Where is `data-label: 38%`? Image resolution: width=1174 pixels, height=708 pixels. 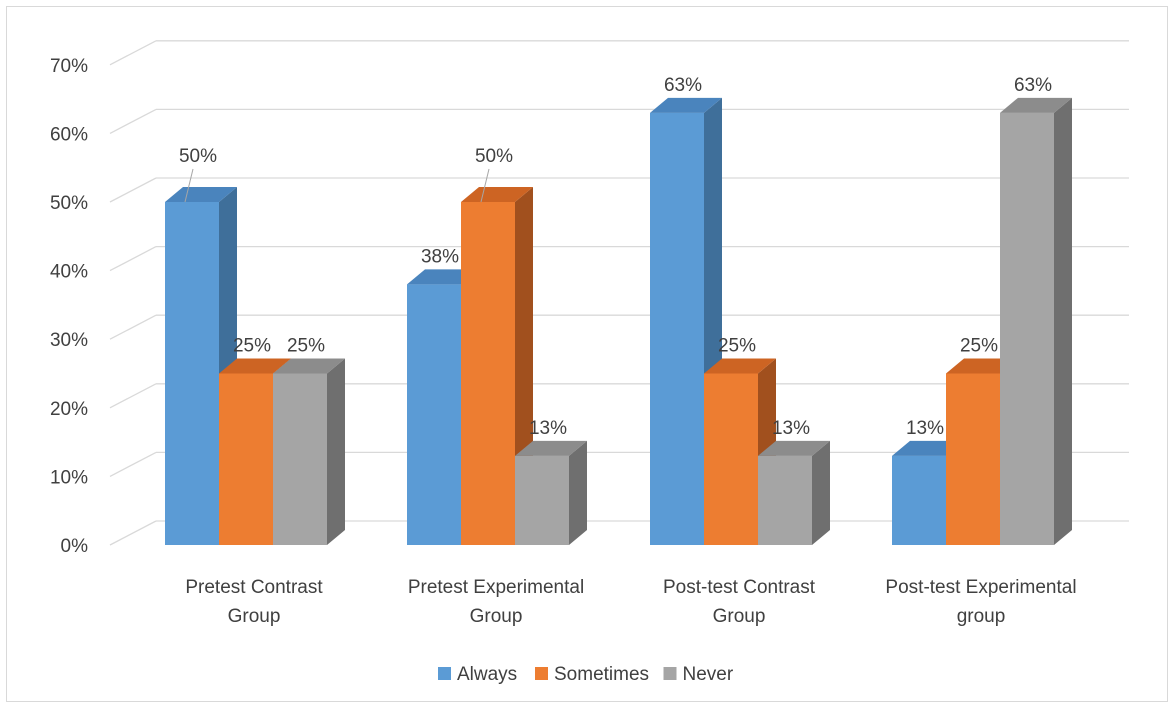
data-label: 38% is located at coordinates (440, 256).